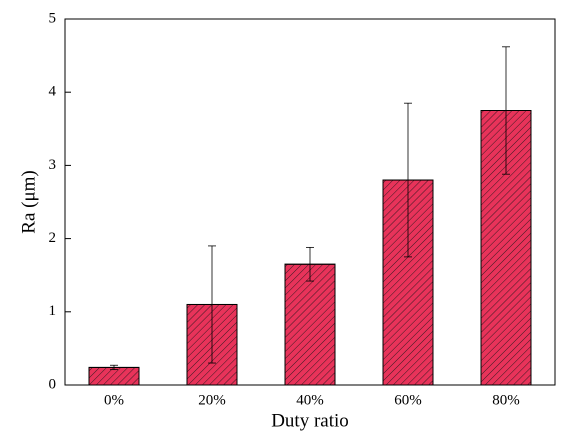 The image size is (562, 434). I want to click on x-axis-label: Duty ratio, so click(310, 420).